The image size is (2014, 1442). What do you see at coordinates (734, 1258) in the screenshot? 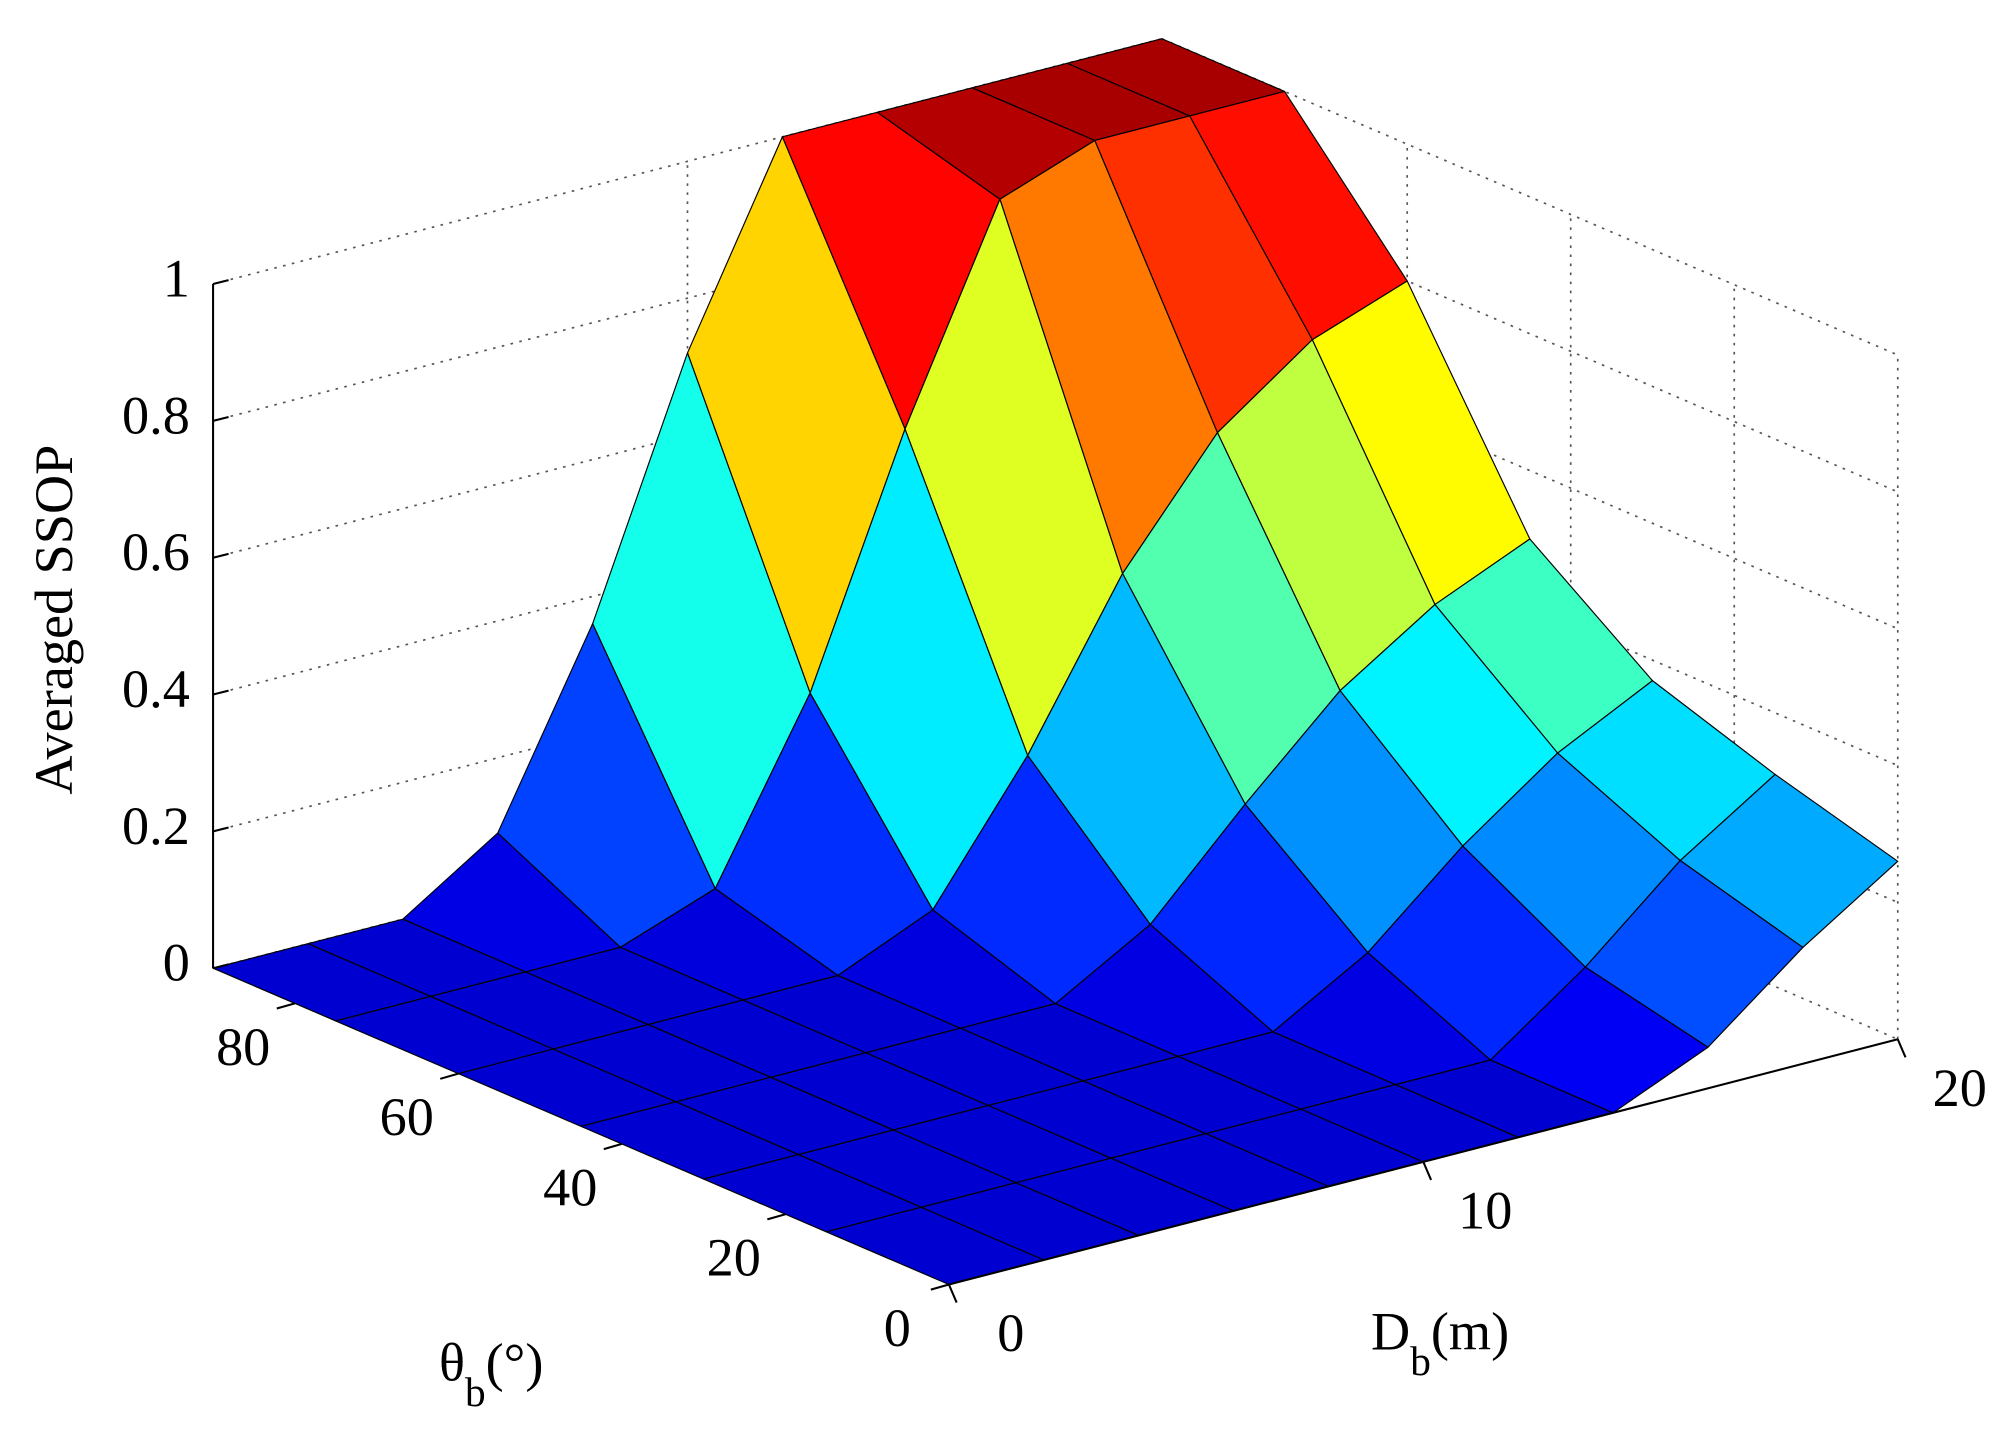
I see `y-tick-label: 20` at bounding box center [734, 1258].